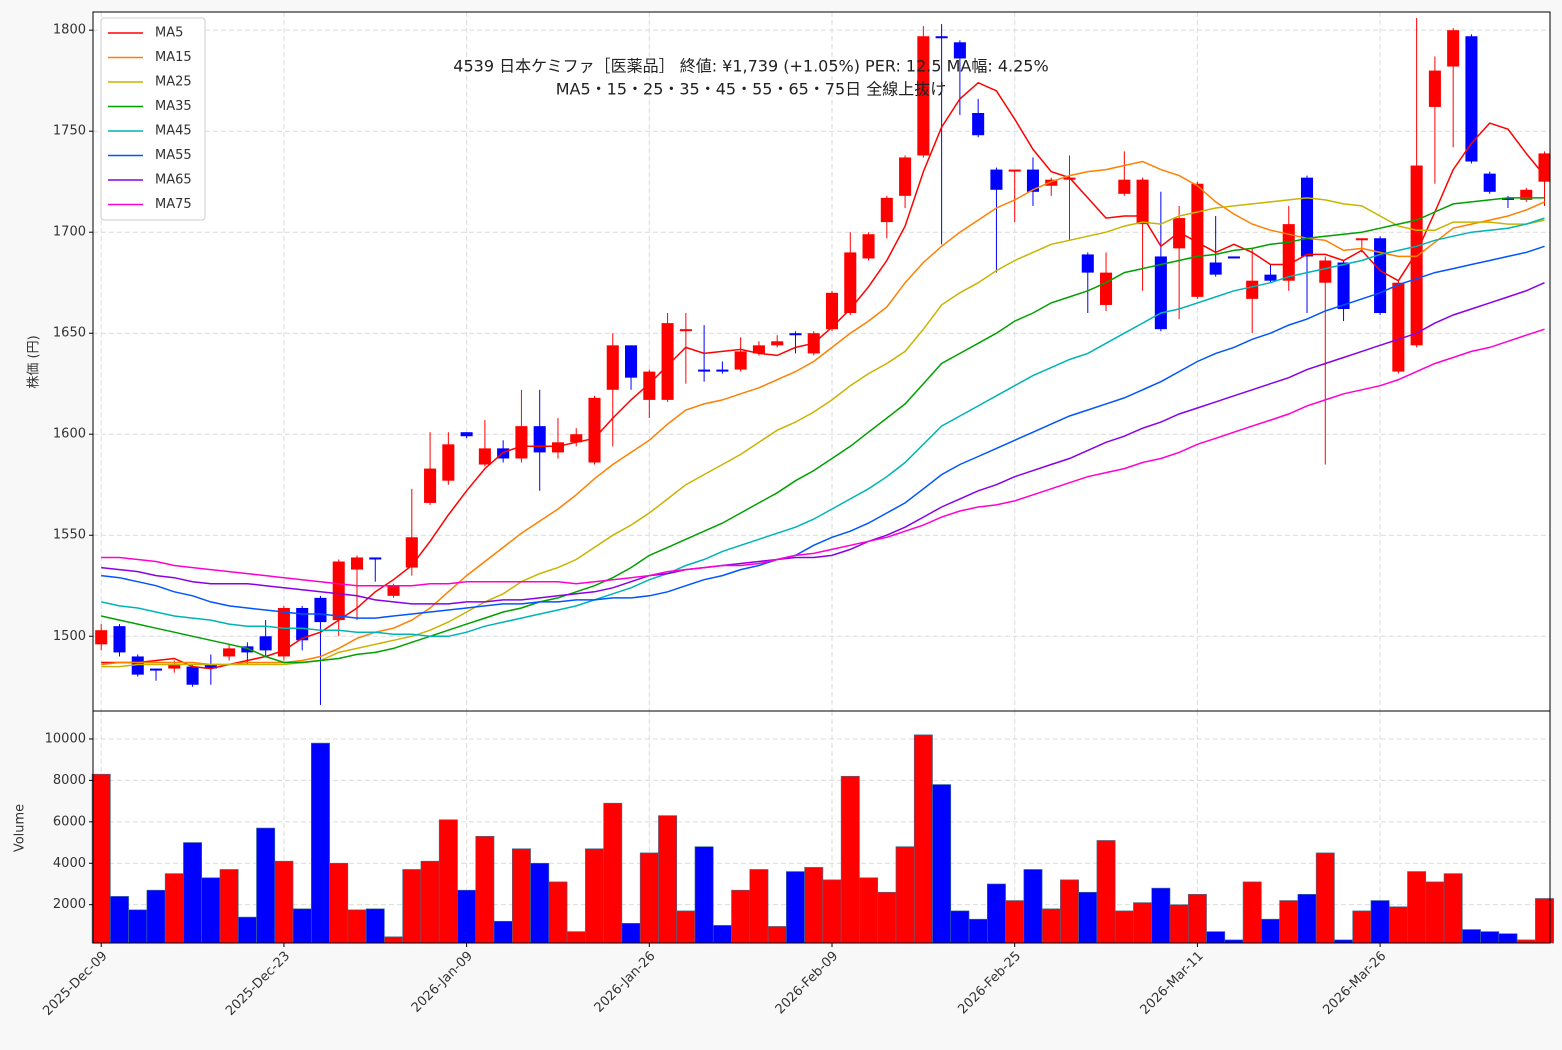  What do you see at coordinates (258, 984) in the screenshot?
I see `x-tick-label: 2025-Dec-23` at bounding box center [258, 984].